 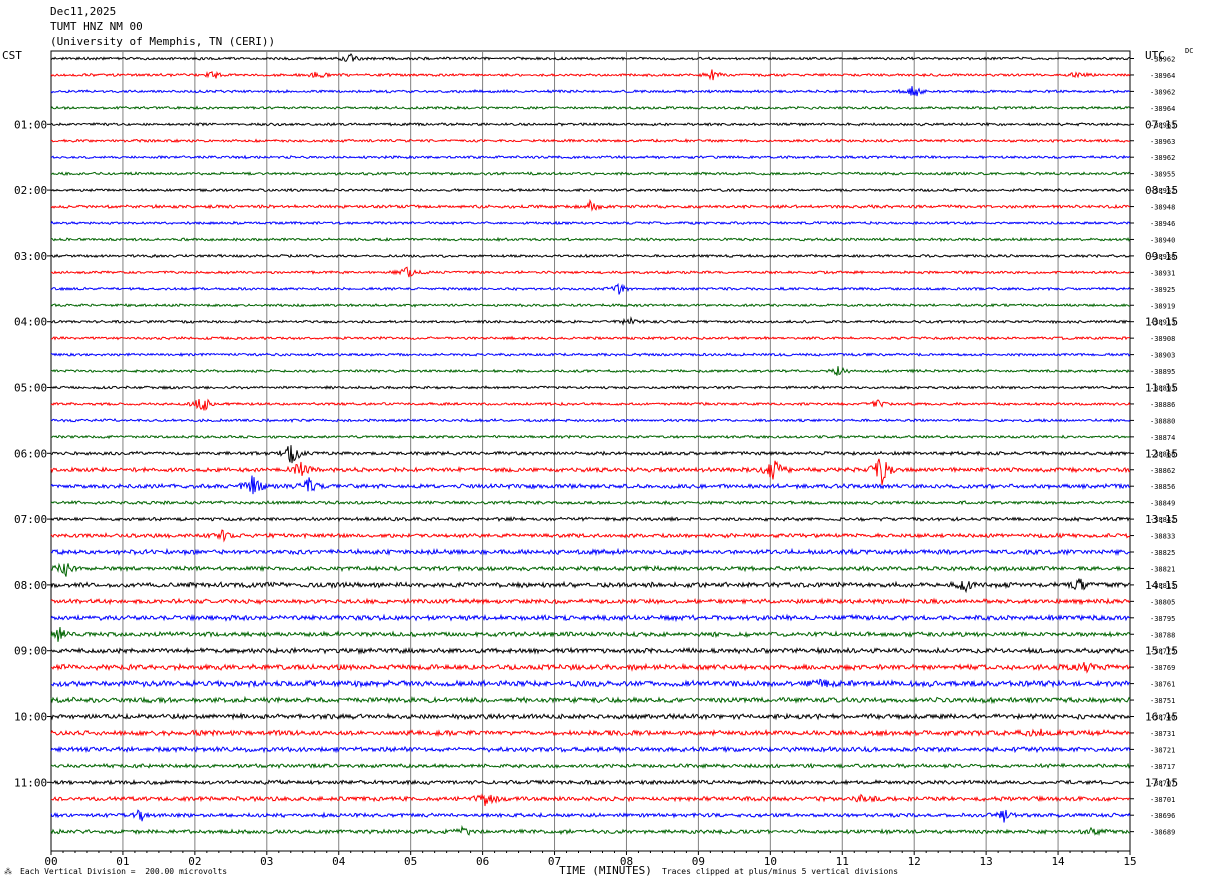 I want to click on dc-offset-label: -38717, so click(x=1162, y=767).